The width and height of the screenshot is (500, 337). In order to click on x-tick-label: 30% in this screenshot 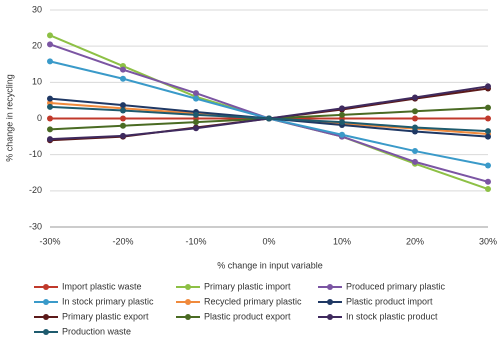, I will do `click(488, 241)`.